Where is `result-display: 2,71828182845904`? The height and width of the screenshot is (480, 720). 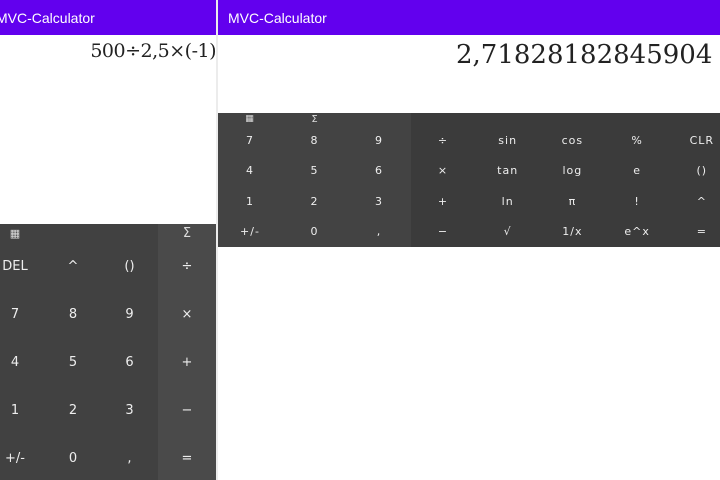
result-display: 2,71828182845904 is located at coordinates (584, 55).